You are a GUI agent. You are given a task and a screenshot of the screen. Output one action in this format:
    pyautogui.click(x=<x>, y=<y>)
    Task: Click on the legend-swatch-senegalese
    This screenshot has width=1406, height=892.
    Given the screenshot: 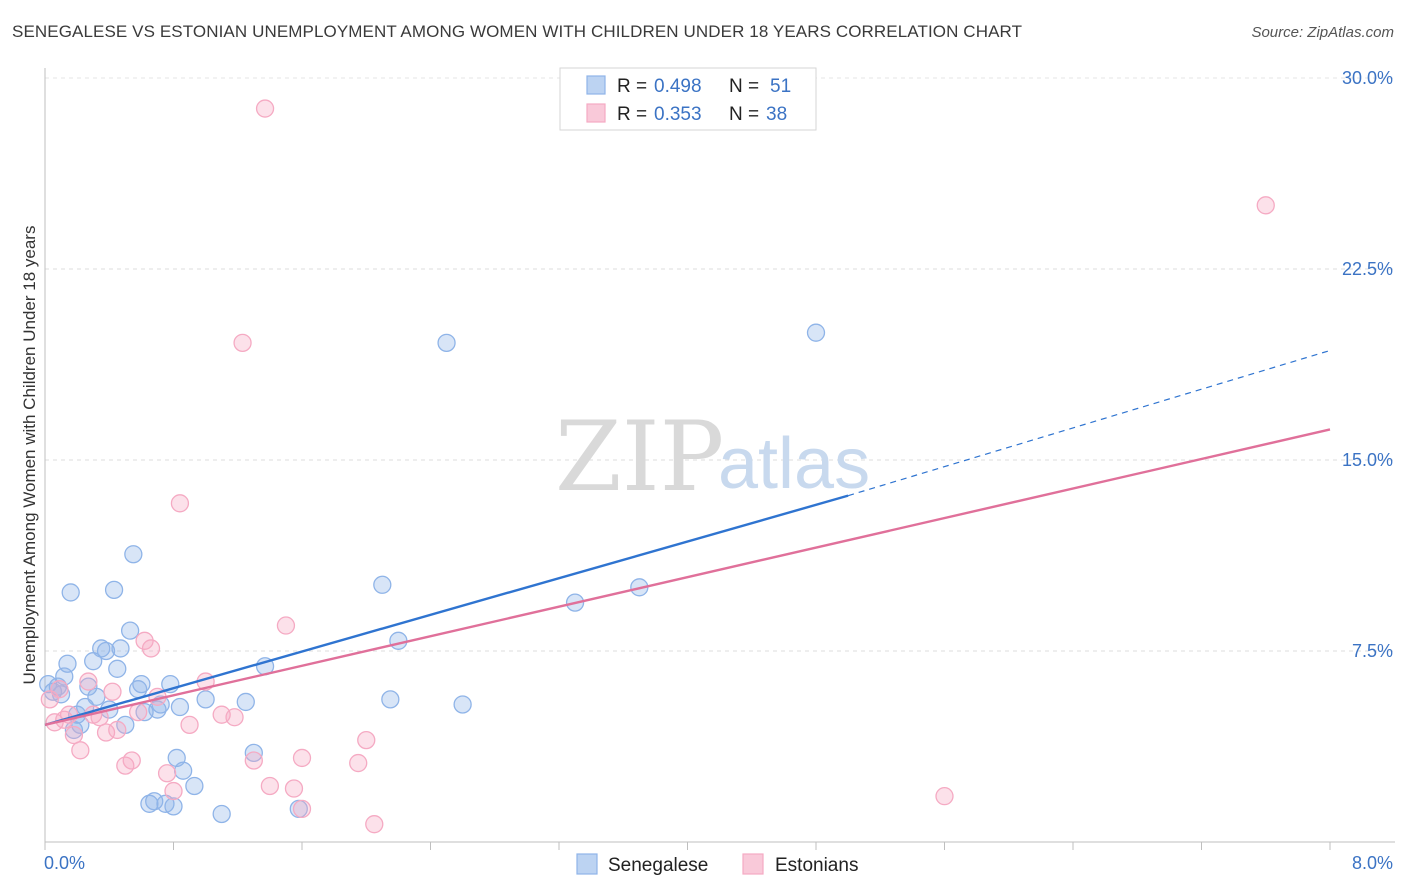 What is the action you would take?
    pyautogui.click(x=596, y=85)
    